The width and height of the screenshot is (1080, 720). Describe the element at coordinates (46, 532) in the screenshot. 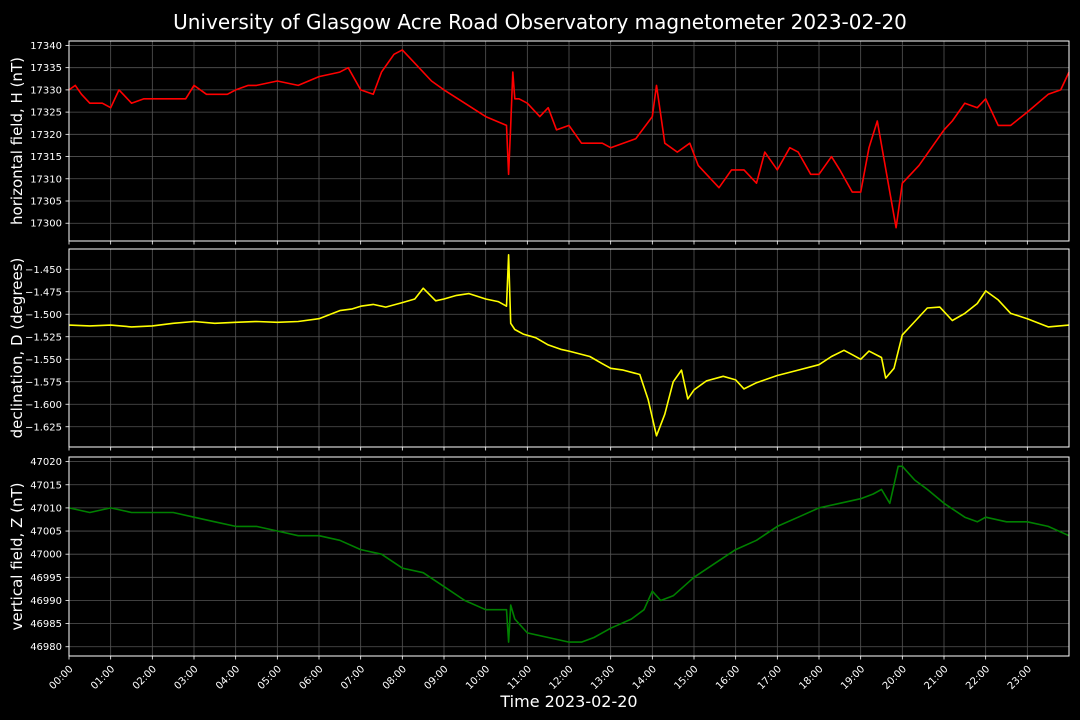

I see `y-tick-label: 47005` at that location.